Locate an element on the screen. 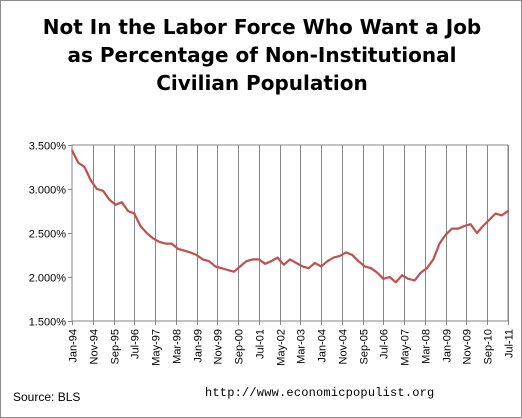 Image resolution: width=522 pixels, height=418 pixels. x-tick-label: Jul-96 is located at coordinates (136, 344).